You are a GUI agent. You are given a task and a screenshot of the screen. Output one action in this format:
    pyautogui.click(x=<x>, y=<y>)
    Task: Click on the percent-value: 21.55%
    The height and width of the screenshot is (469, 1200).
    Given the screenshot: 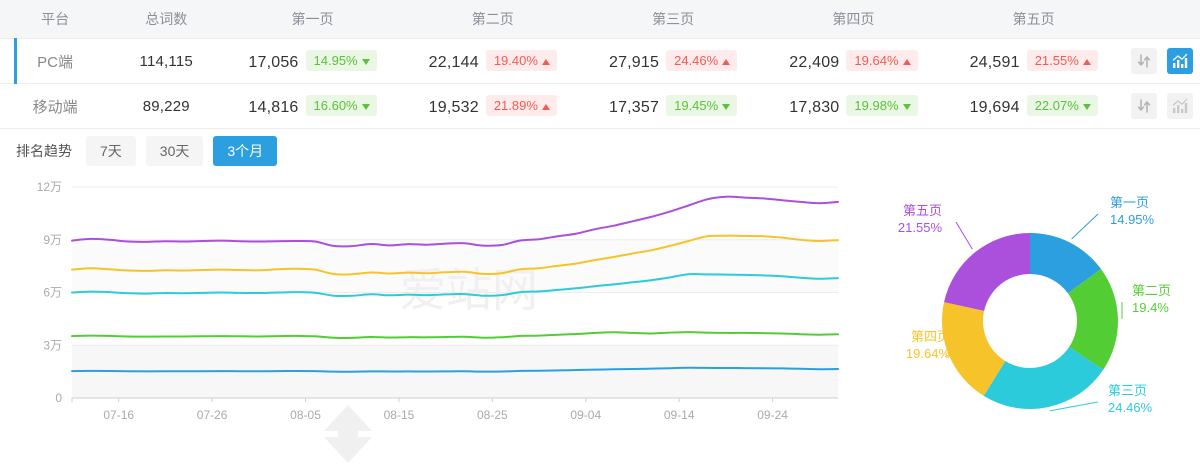 What is the action you would take?
    pyautogui.click(x=1056, y=60)
    